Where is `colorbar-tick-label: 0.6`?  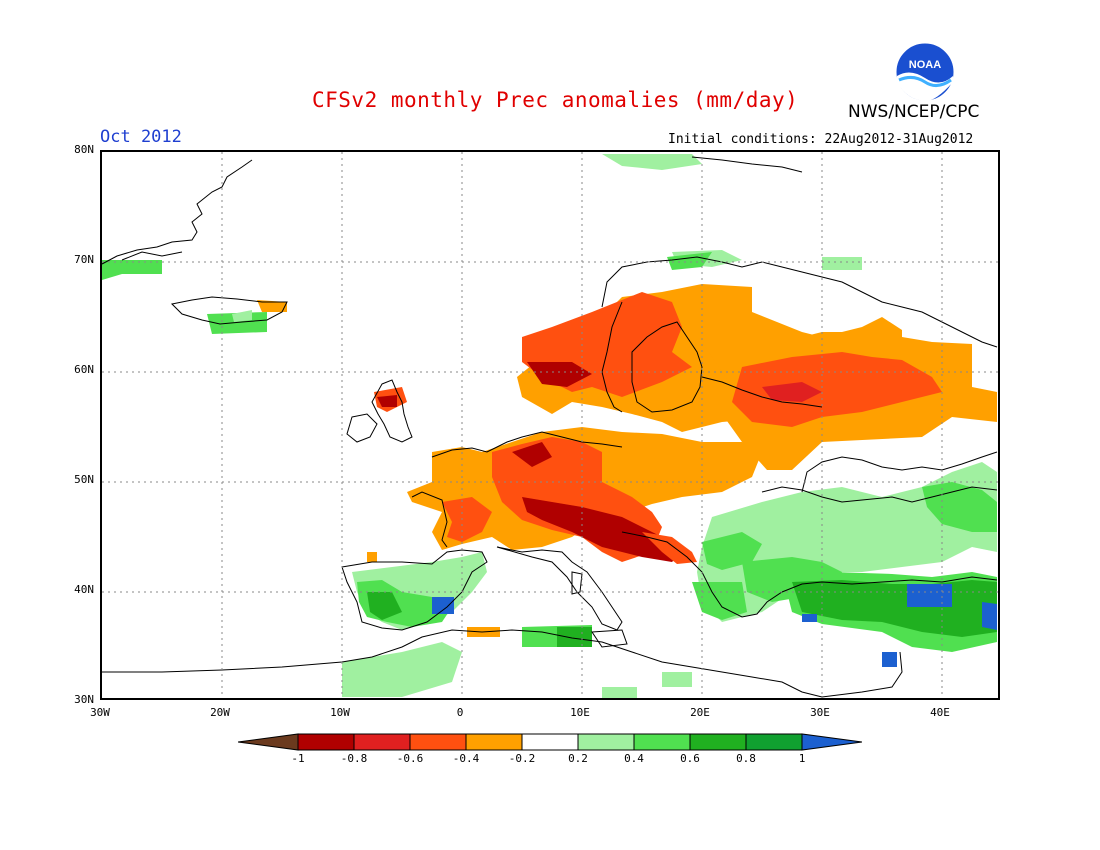 colorbar-tick-label: 0.6 is located at coordinates (690, 758).